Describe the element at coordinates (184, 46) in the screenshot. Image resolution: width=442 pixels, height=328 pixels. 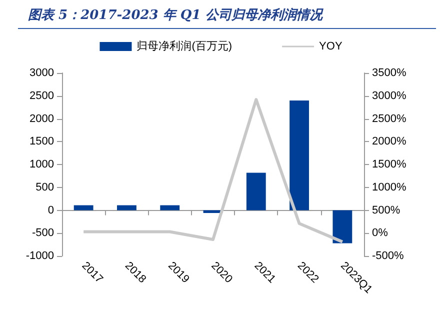
I see `legend-label: 归母净利润(百万元)` at that location.